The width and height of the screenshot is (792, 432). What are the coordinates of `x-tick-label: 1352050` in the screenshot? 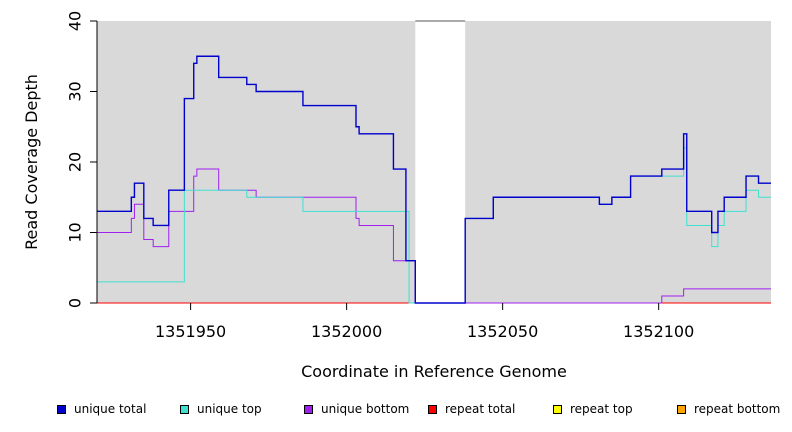 It's located at (502, 331).